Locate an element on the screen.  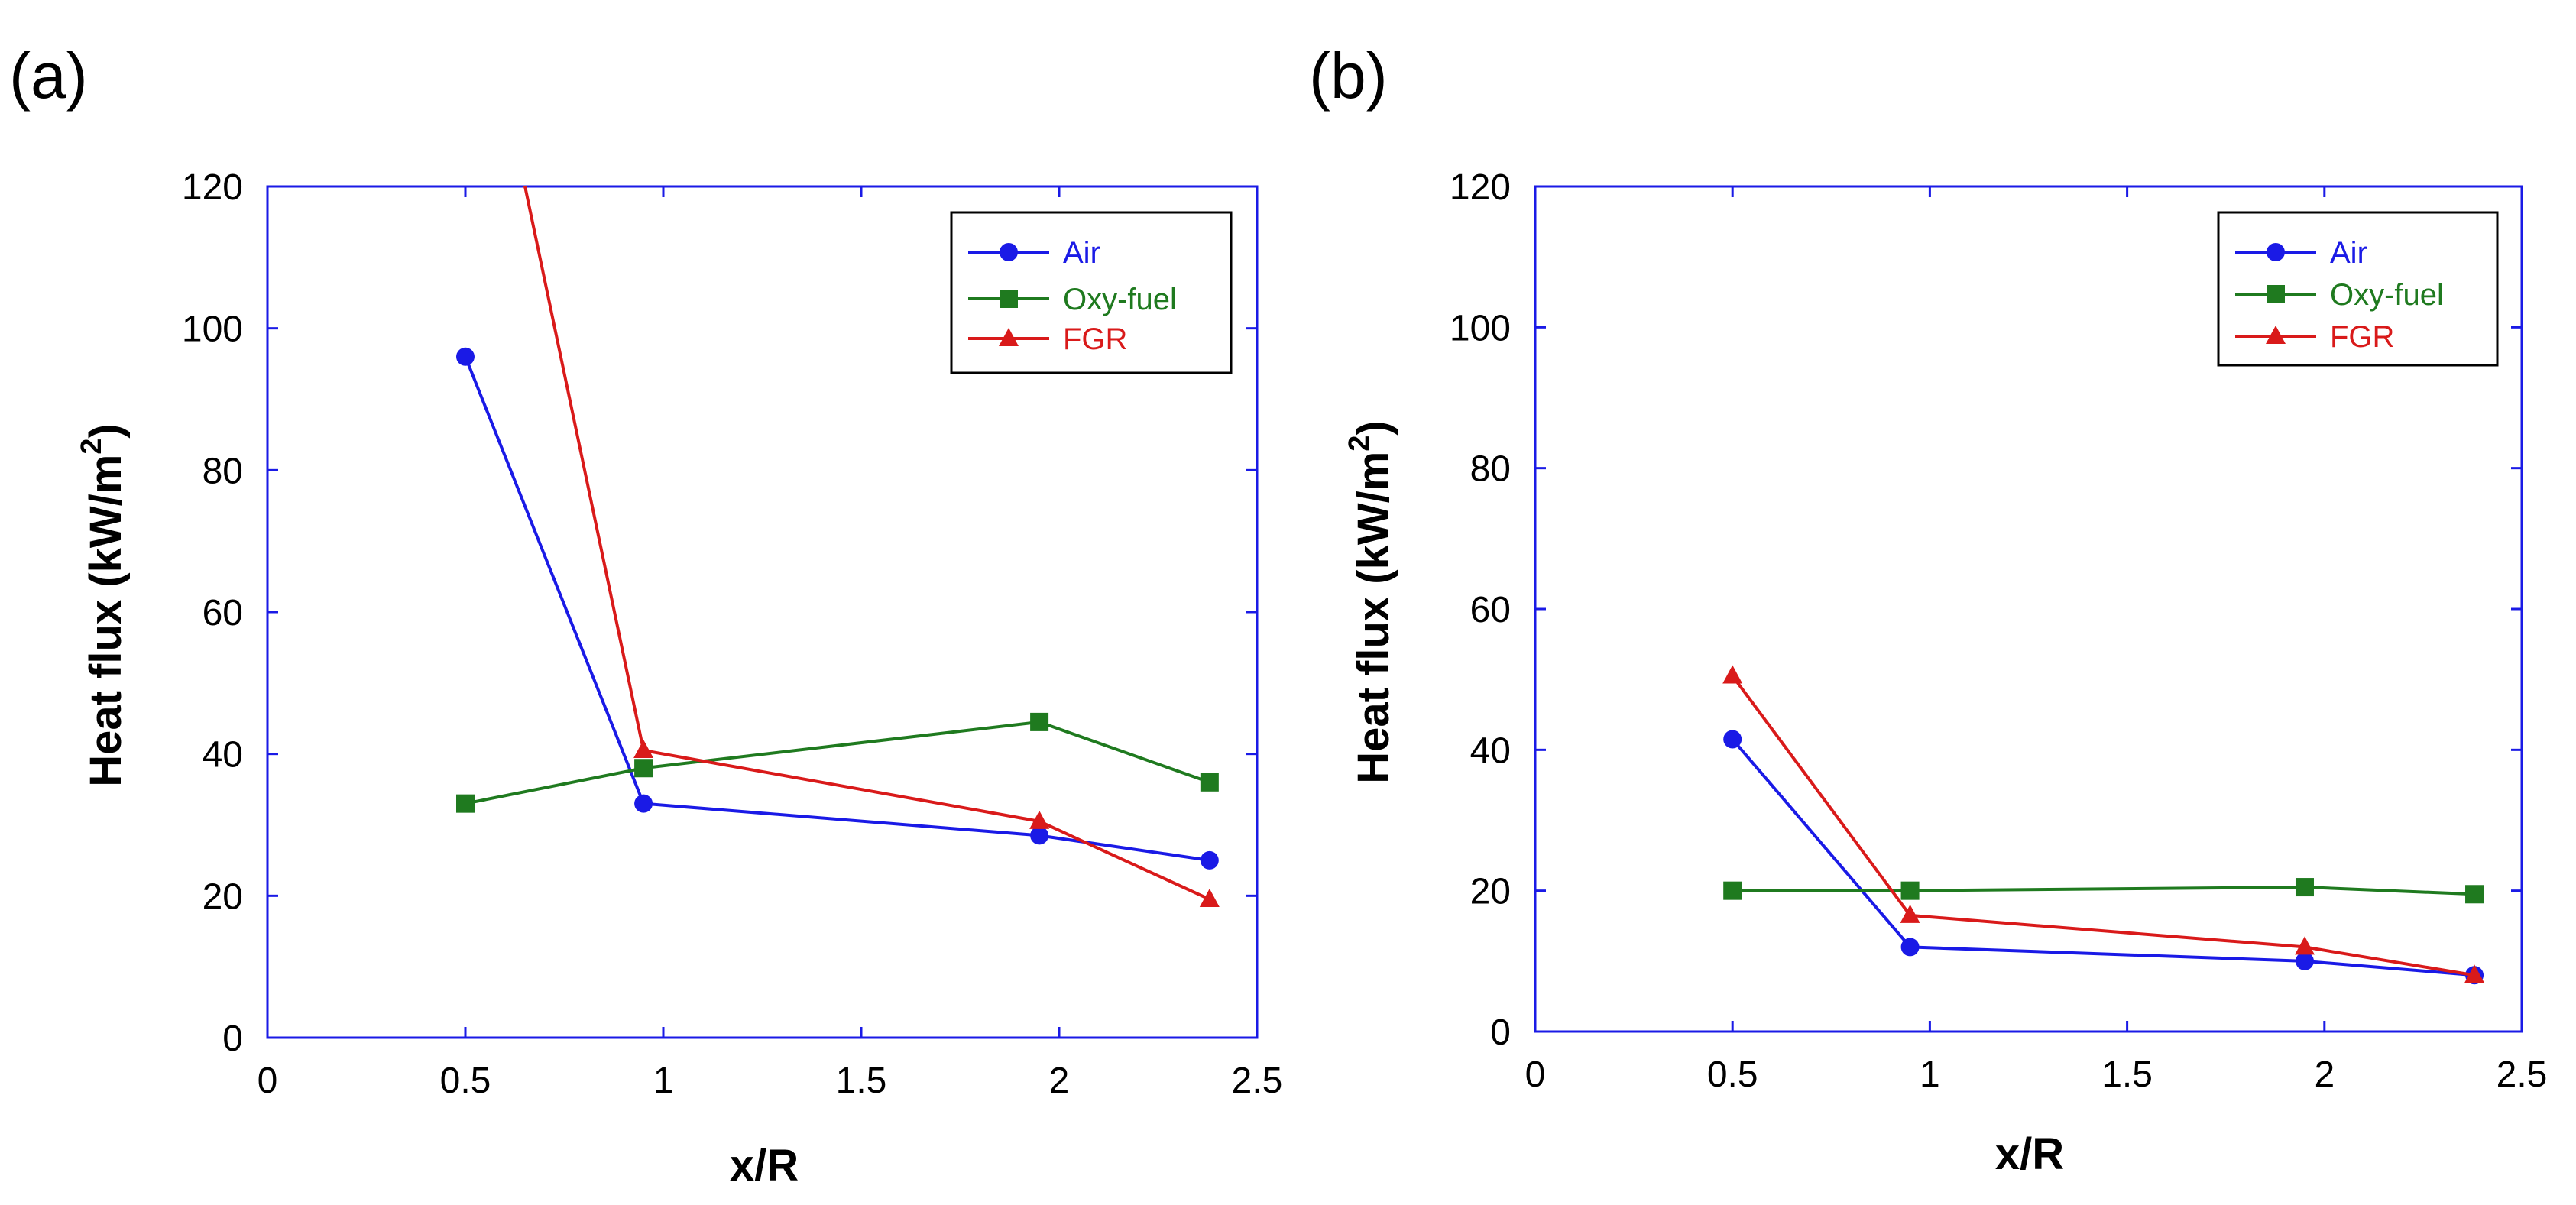
panel-b-ytick-label-1: 20 is located at coordinates (1490, 892).